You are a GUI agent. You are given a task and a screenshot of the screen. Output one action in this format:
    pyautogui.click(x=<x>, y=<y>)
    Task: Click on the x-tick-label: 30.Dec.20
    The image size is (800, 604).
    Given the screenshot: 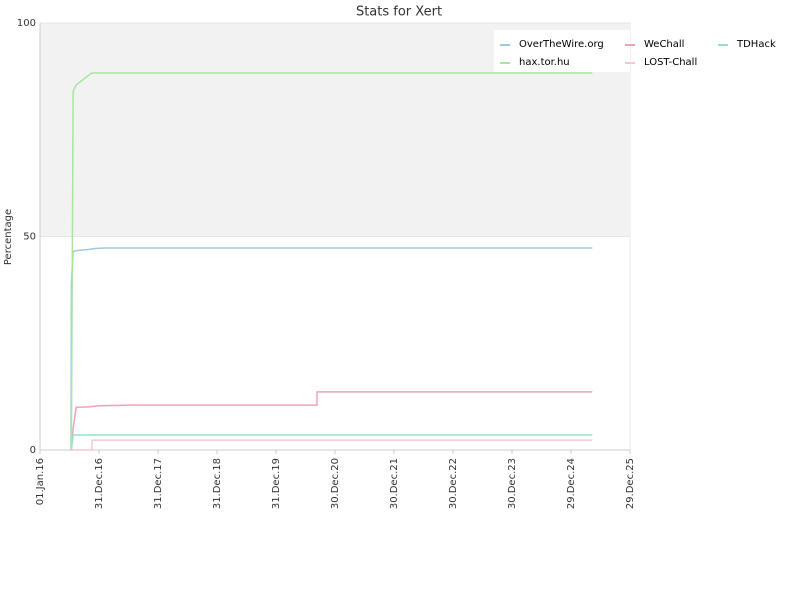 What is the action you would take?
    pyautogui.click(x=335, y=483)
    